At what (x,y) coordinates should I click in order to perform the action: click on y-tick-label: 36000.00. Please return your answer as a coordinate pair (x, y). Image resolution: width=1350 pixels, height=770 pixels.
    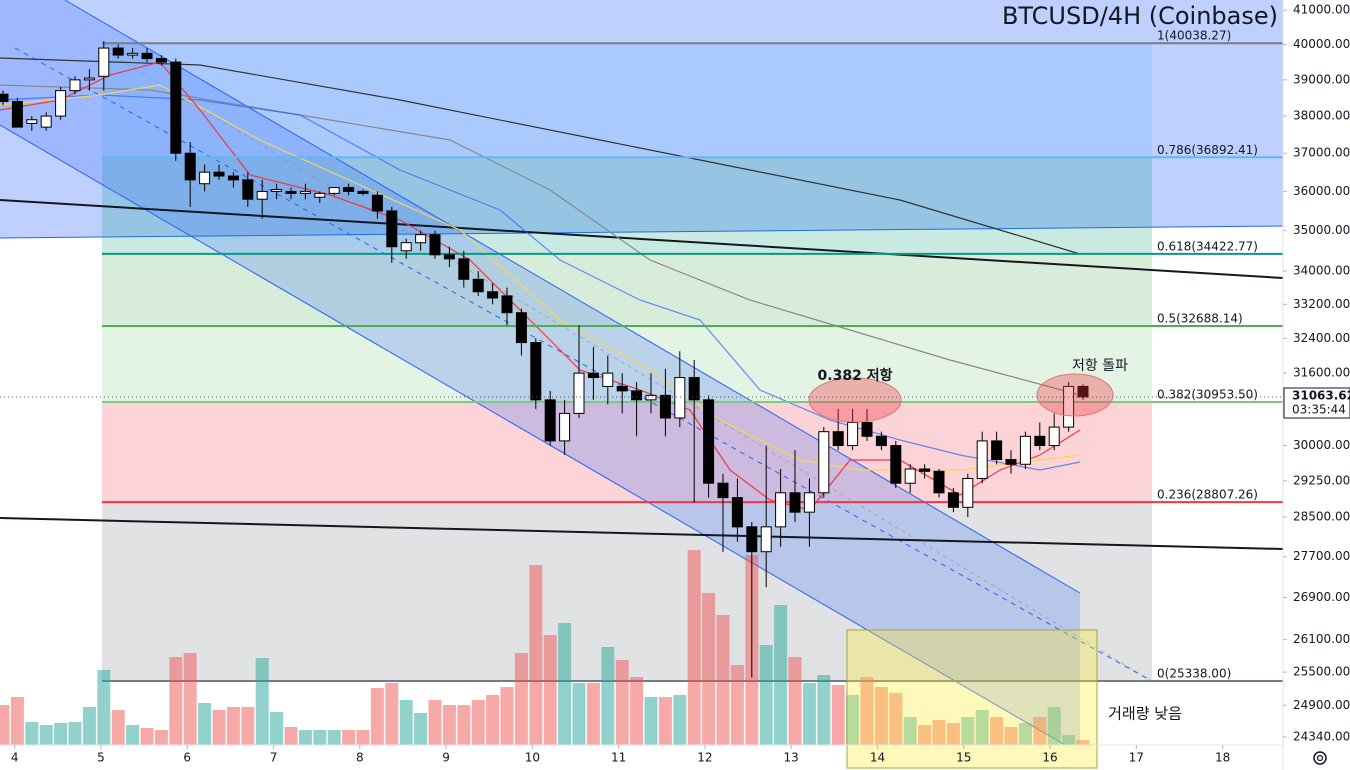
    Looking at the image, I should click on (1321, 191).